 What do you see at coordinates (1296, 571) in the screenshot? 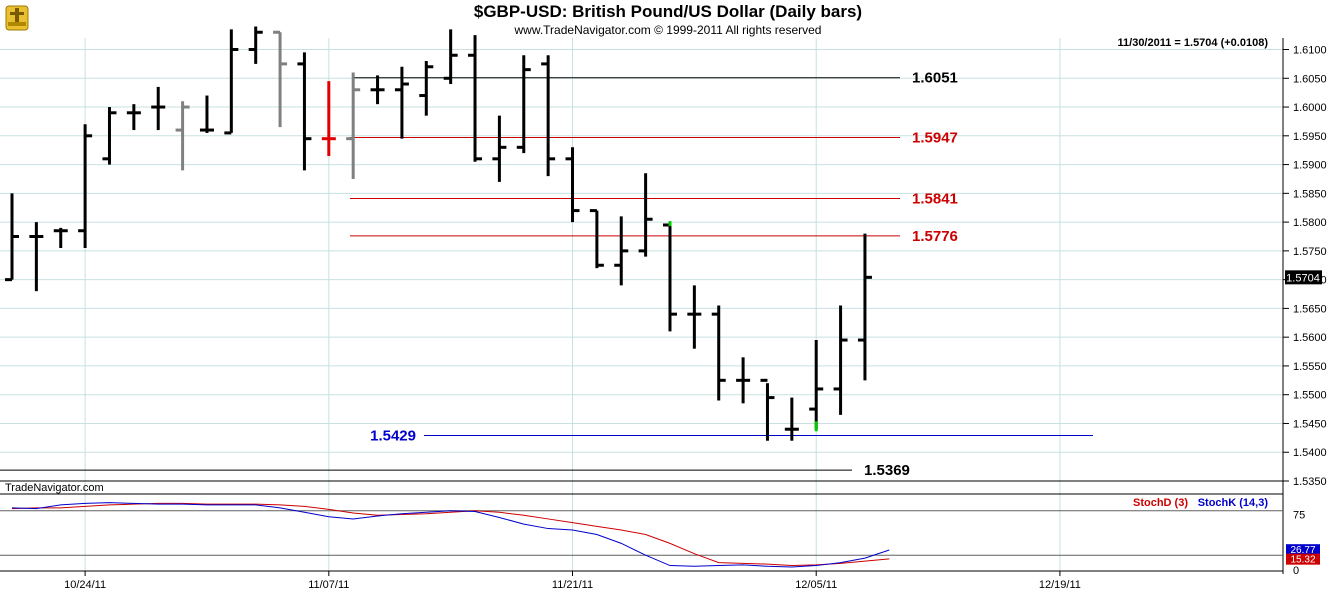
I see `stoch-tick-label: 0` at bounding box center [1296, 571].